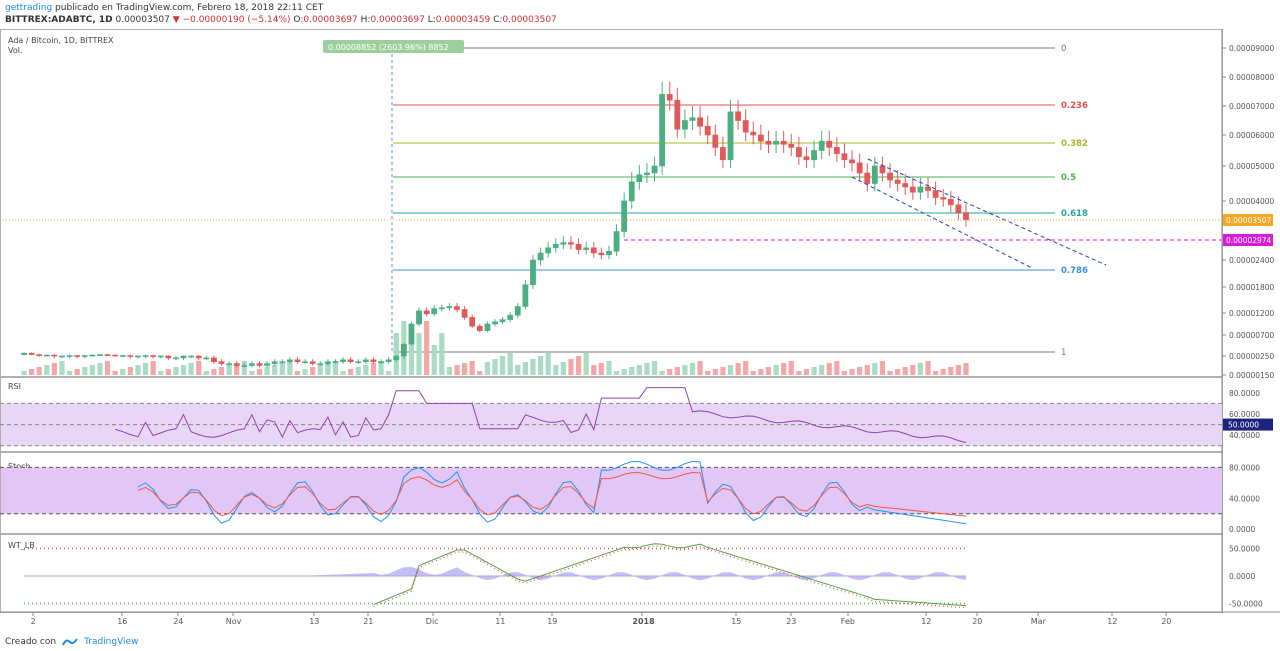 This screenshot has height=651, width=1280. Describe the element at coordinates (314, 621) in the screenshot. I see `time-tick-label: 13` at that location.